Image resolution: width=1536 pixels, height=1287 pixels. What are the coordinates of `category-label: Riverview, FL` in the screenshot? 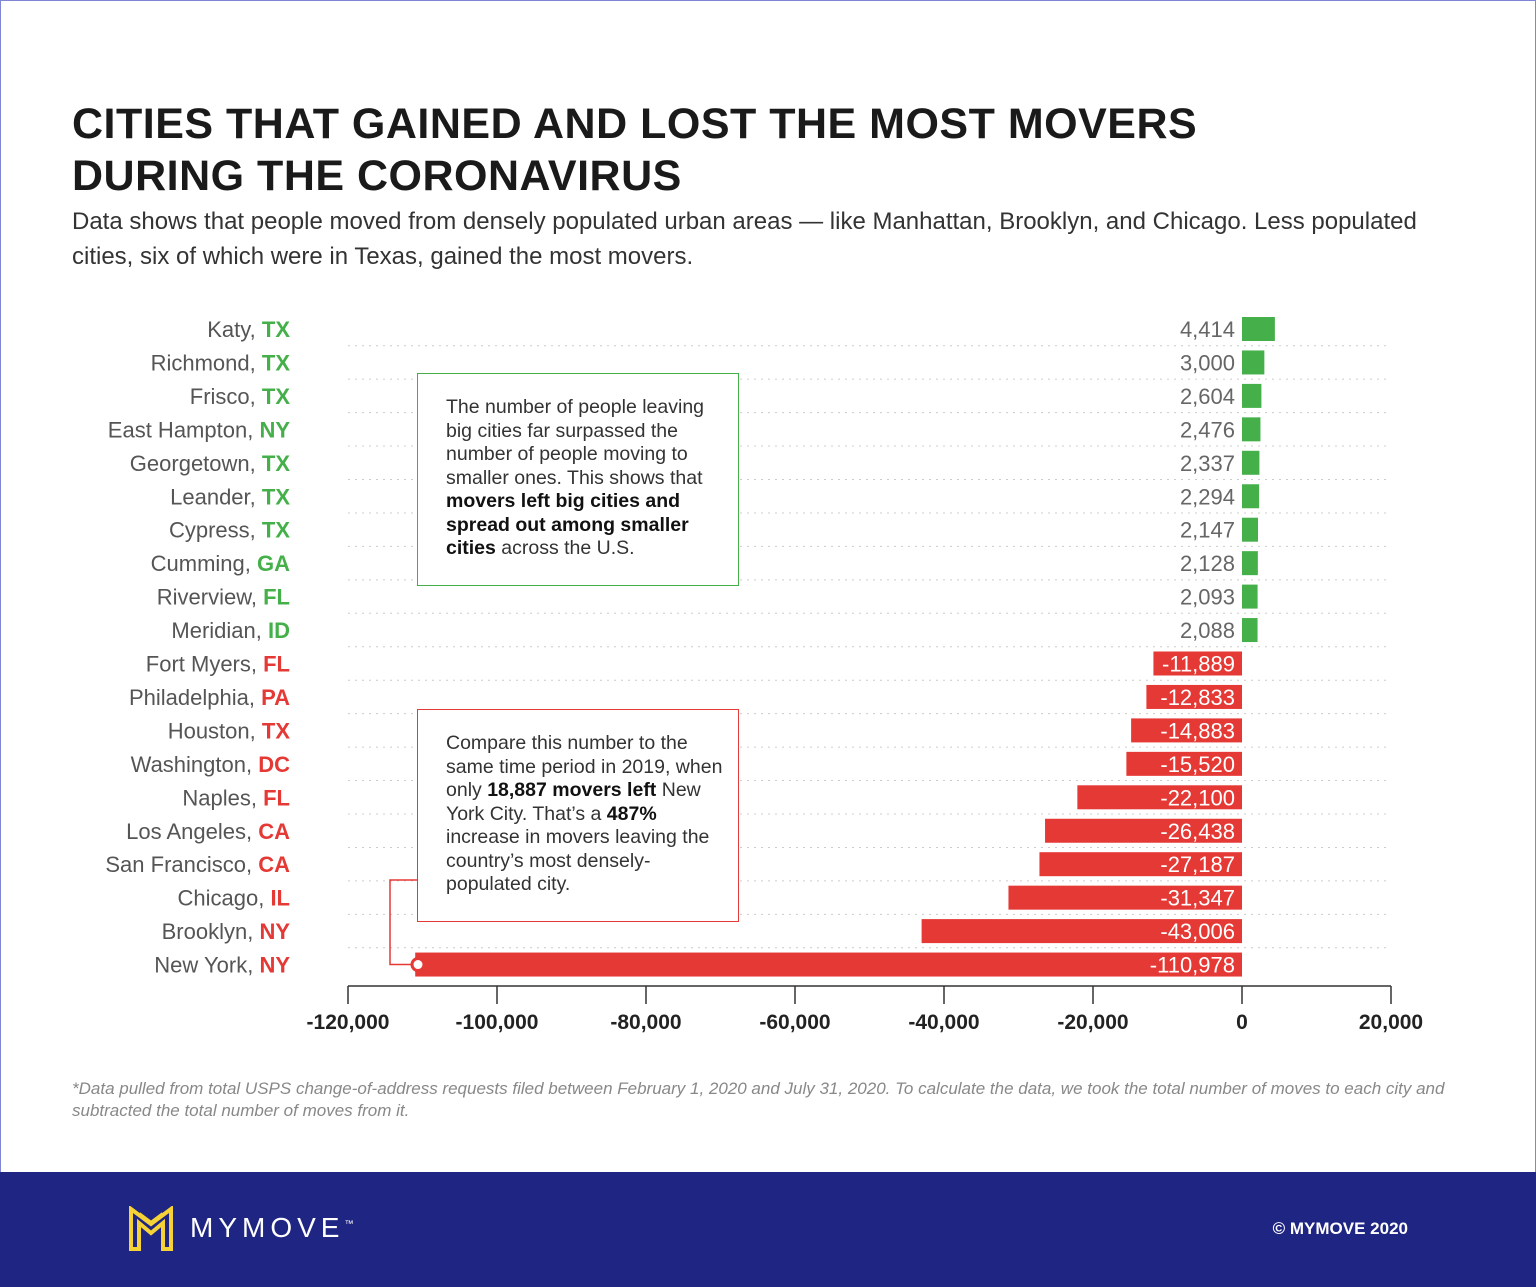 It's located at (223, 597).